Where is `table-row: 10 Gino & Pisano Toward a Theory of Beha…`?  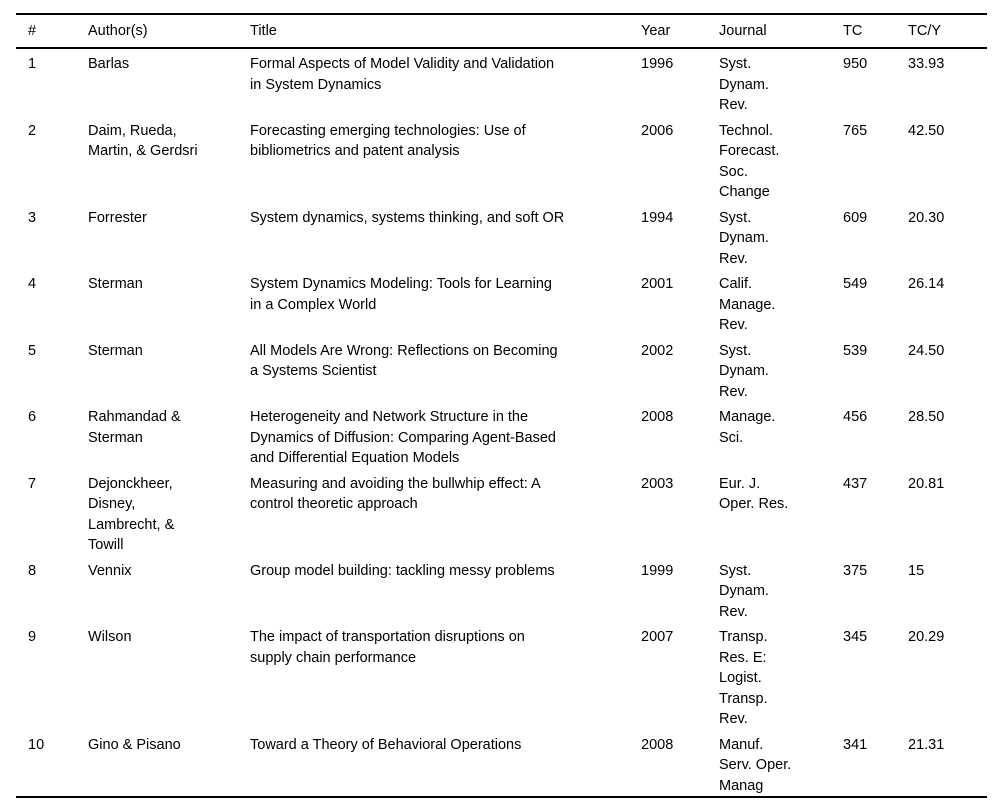 table-row: 10 Gino & Pisano Toward a Theory of Beha… is located at coordinates (501, 764).